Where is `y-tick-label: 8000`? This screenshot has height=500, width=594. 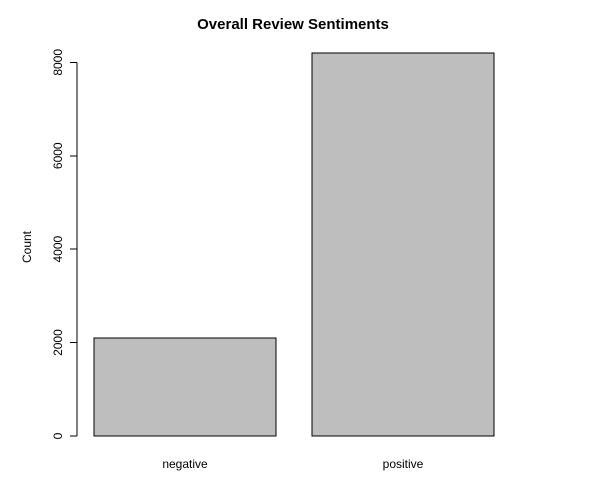
y-tick-label: 8000 is located at coordinates (58, 62).